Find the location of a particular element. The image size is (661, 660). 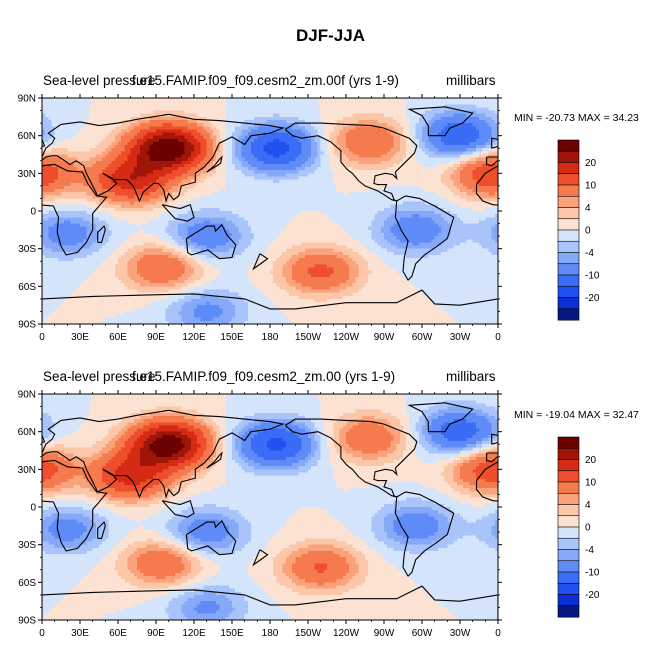

colorbar-label: 20 is located at coordinates (591, 163).